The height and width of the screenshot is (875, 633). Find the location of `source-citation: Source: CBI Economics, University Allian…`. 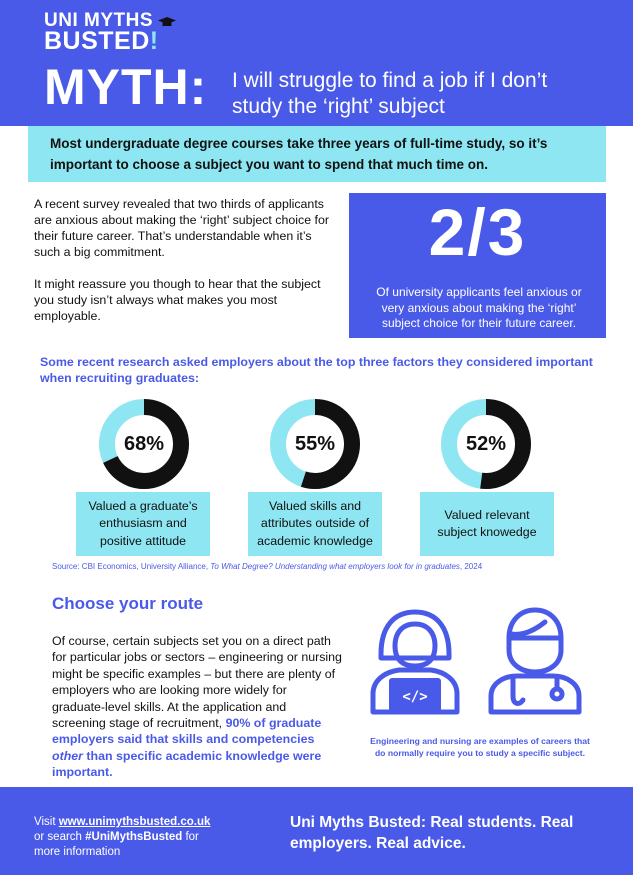

source-citation: Source: CBI Economics, University Allian… is located at coordinates (267, 566).